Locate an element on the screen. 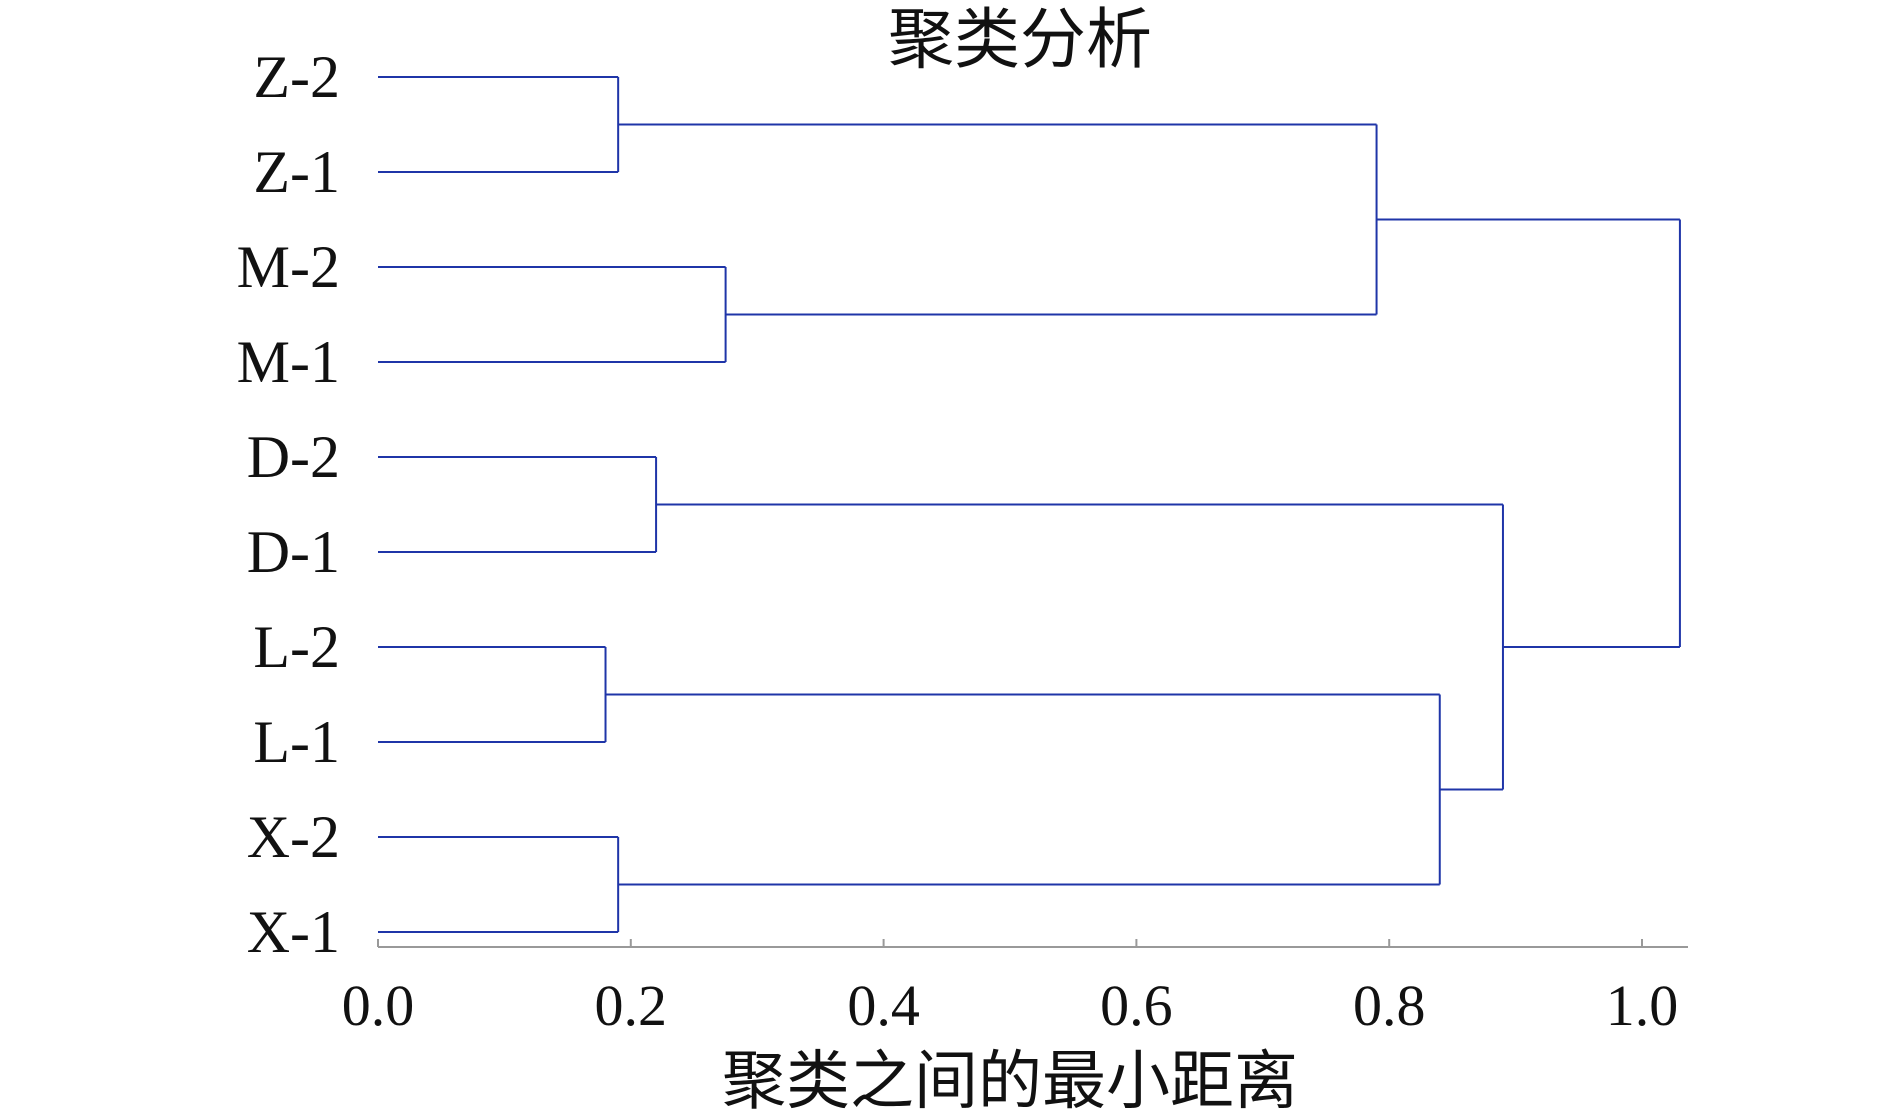 Image resolution: width=1890 pixels, height=1120 pixels. merge-C3 is located at coordinates (518, 504).